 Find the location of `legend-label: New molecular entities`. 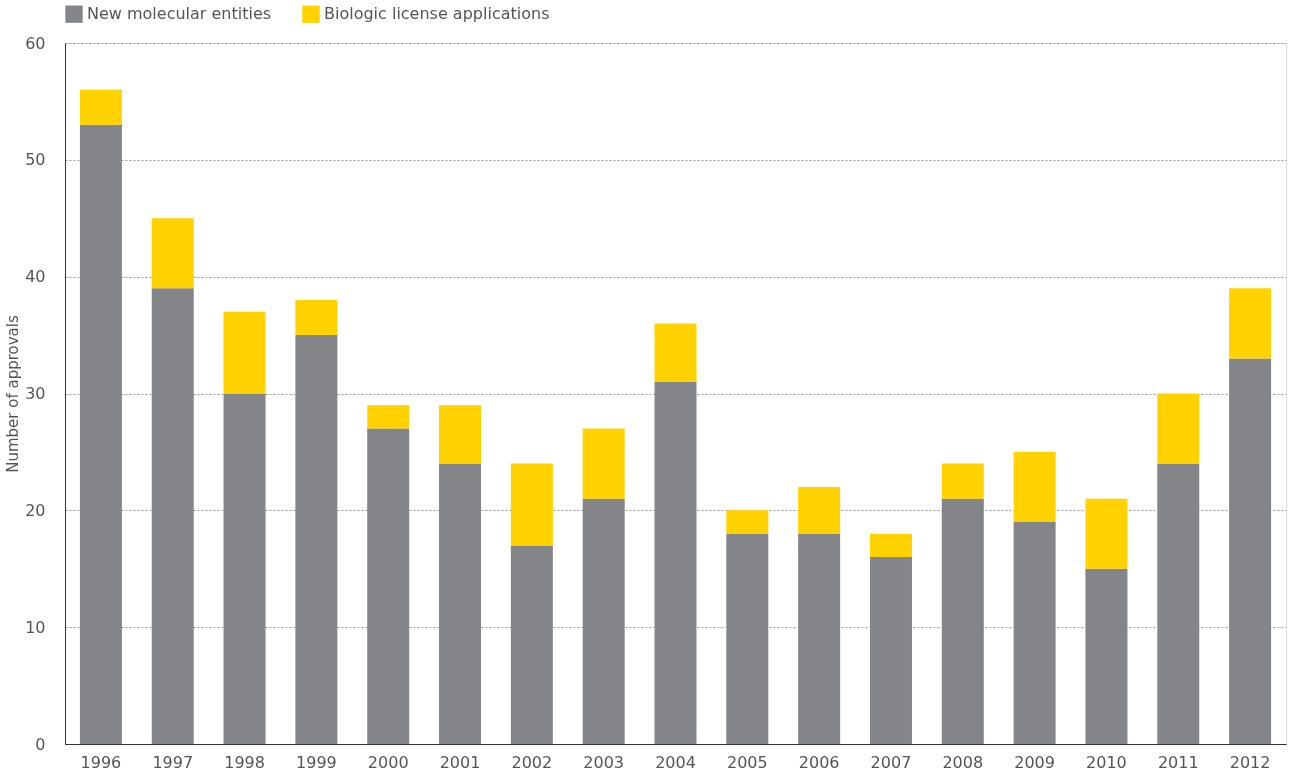

legend-label: New molecular entities is located at coordinates (179, 14).